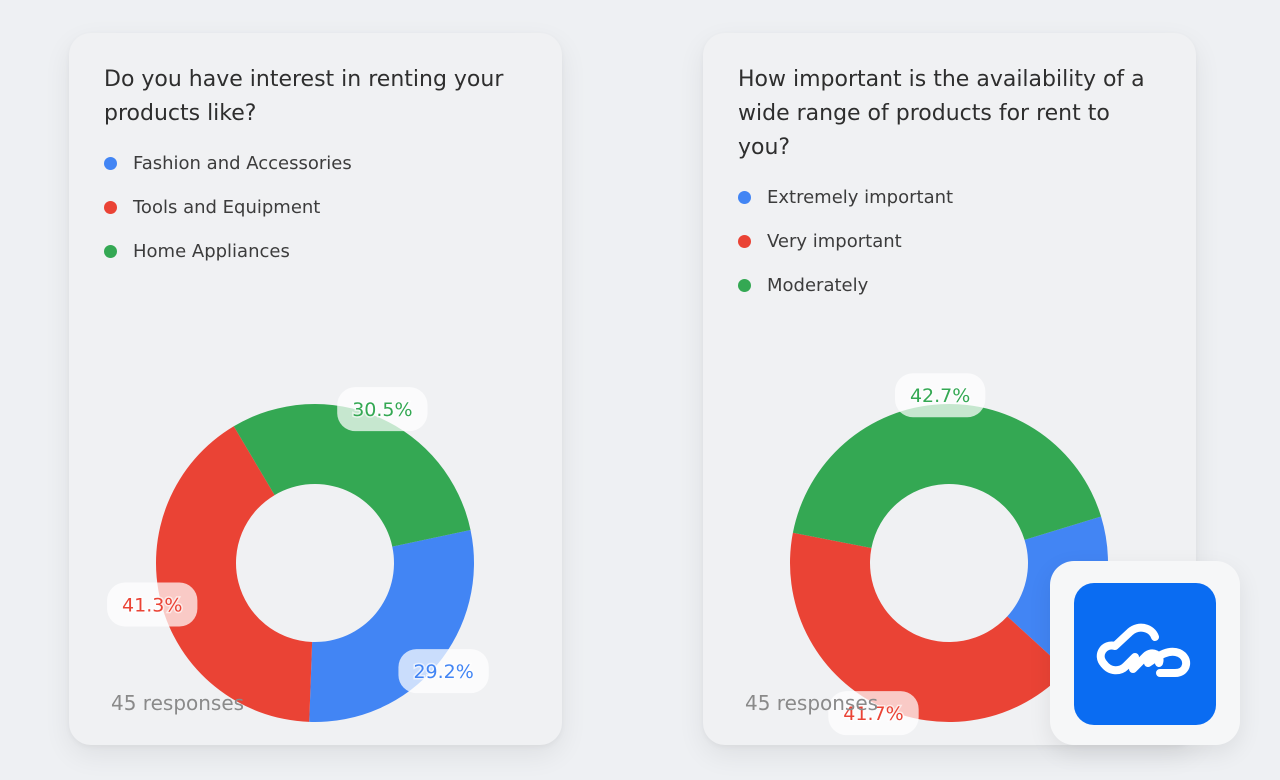 The width and height of the screenshot is (1280, 780). What do you see at coordinates (818, 285) in the screenshot?
I see `legend-label: Moderately` at bounding box center [818, 285].